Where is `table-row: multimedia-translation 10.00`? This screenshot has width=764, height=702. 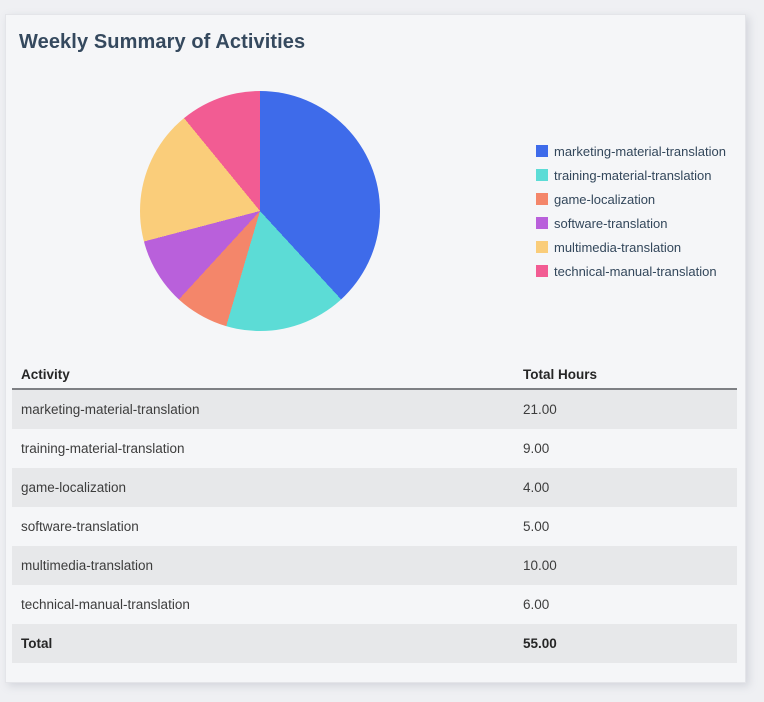
table-row: multimedia-translation 10.00 is located at coordinates (374, 565).